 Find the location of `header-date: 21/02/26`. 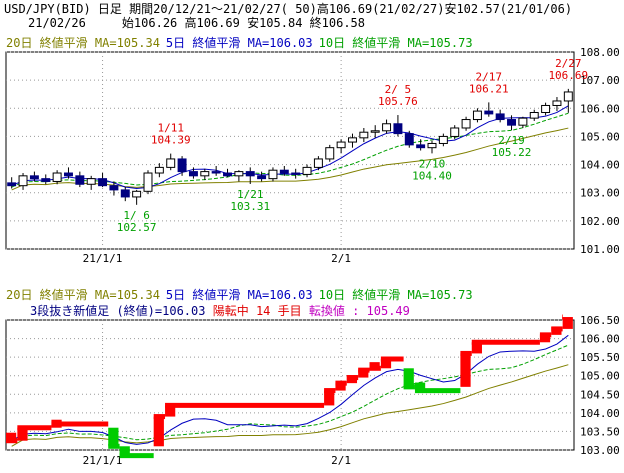

header-date: 21/02/26 is located at coordinates (57, 23).